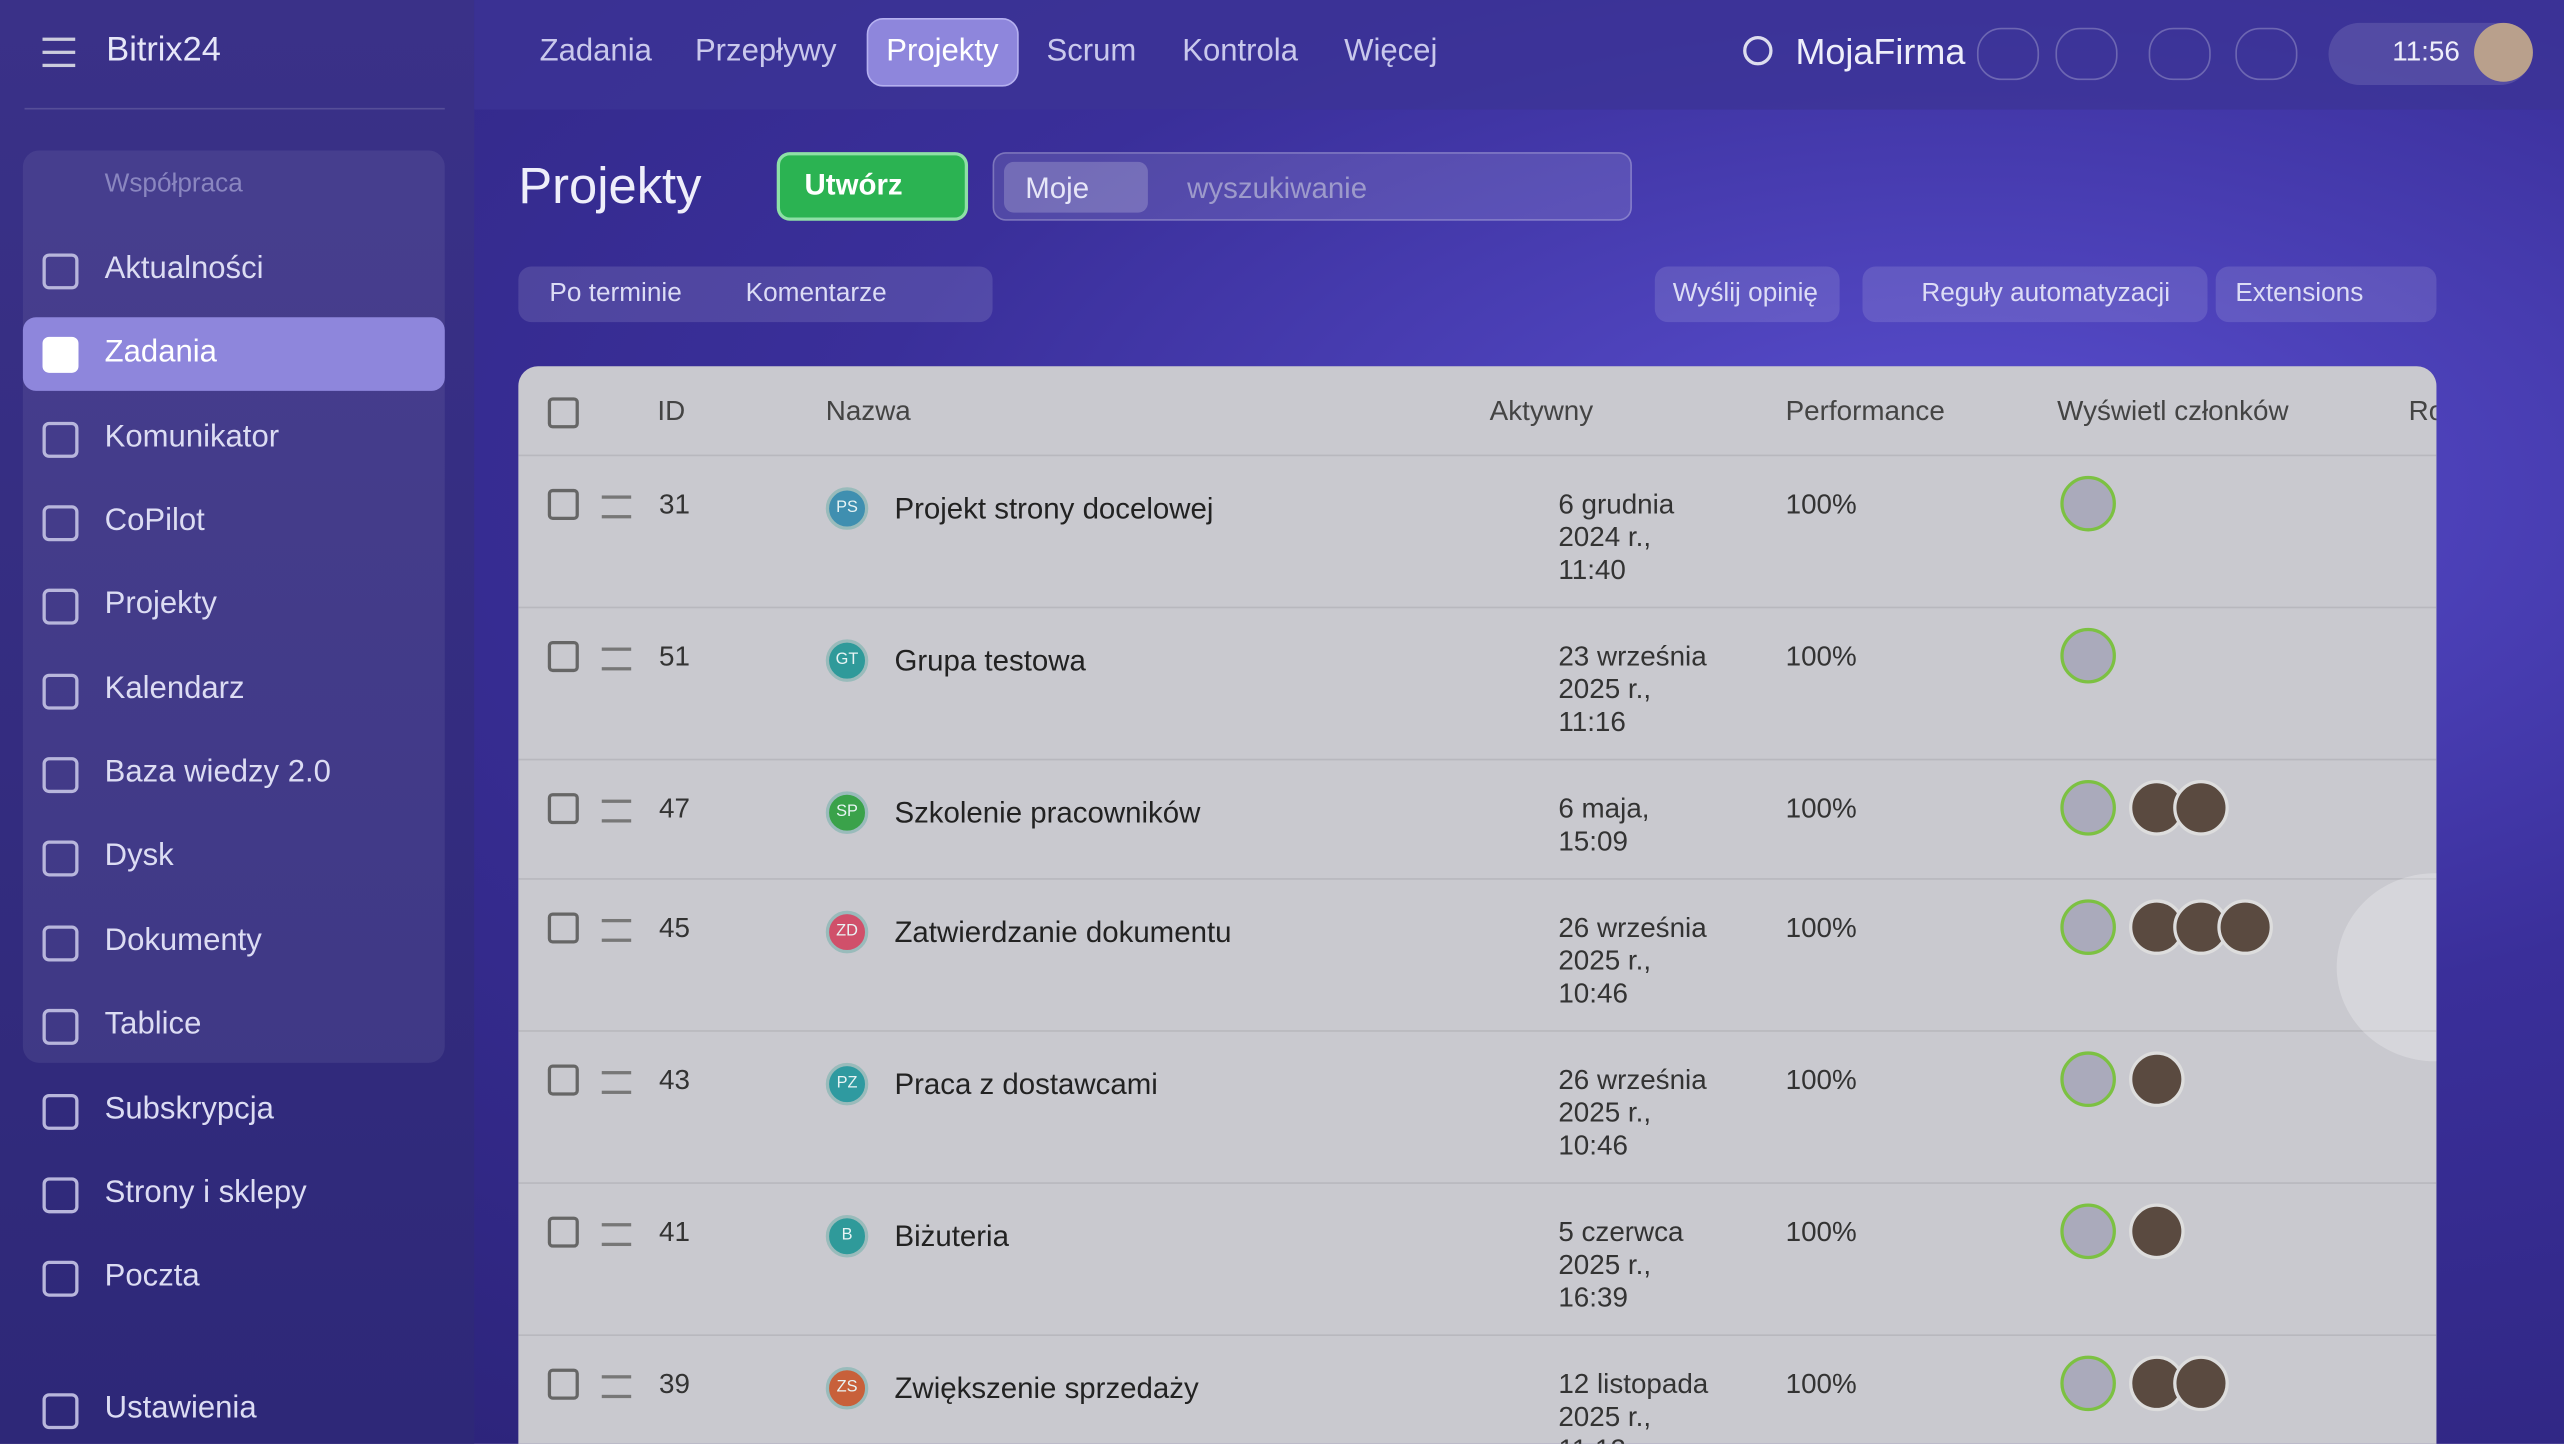  What do you see at coordinates (152, 1276) in the screenshot?
I see `nav-item: Poczta` at bounding box center [152, 1276].